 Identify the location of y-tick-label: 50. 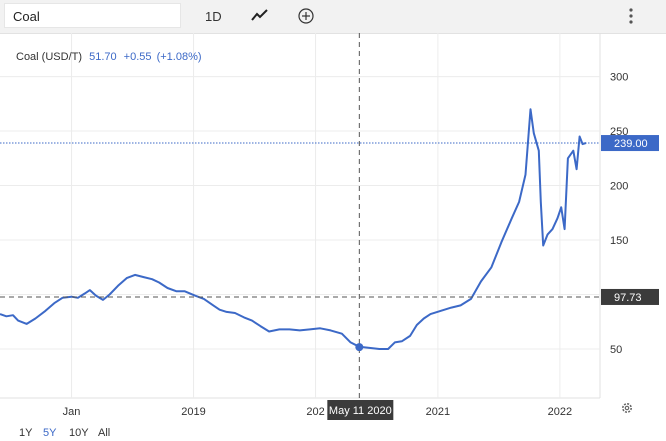
(616, 350).